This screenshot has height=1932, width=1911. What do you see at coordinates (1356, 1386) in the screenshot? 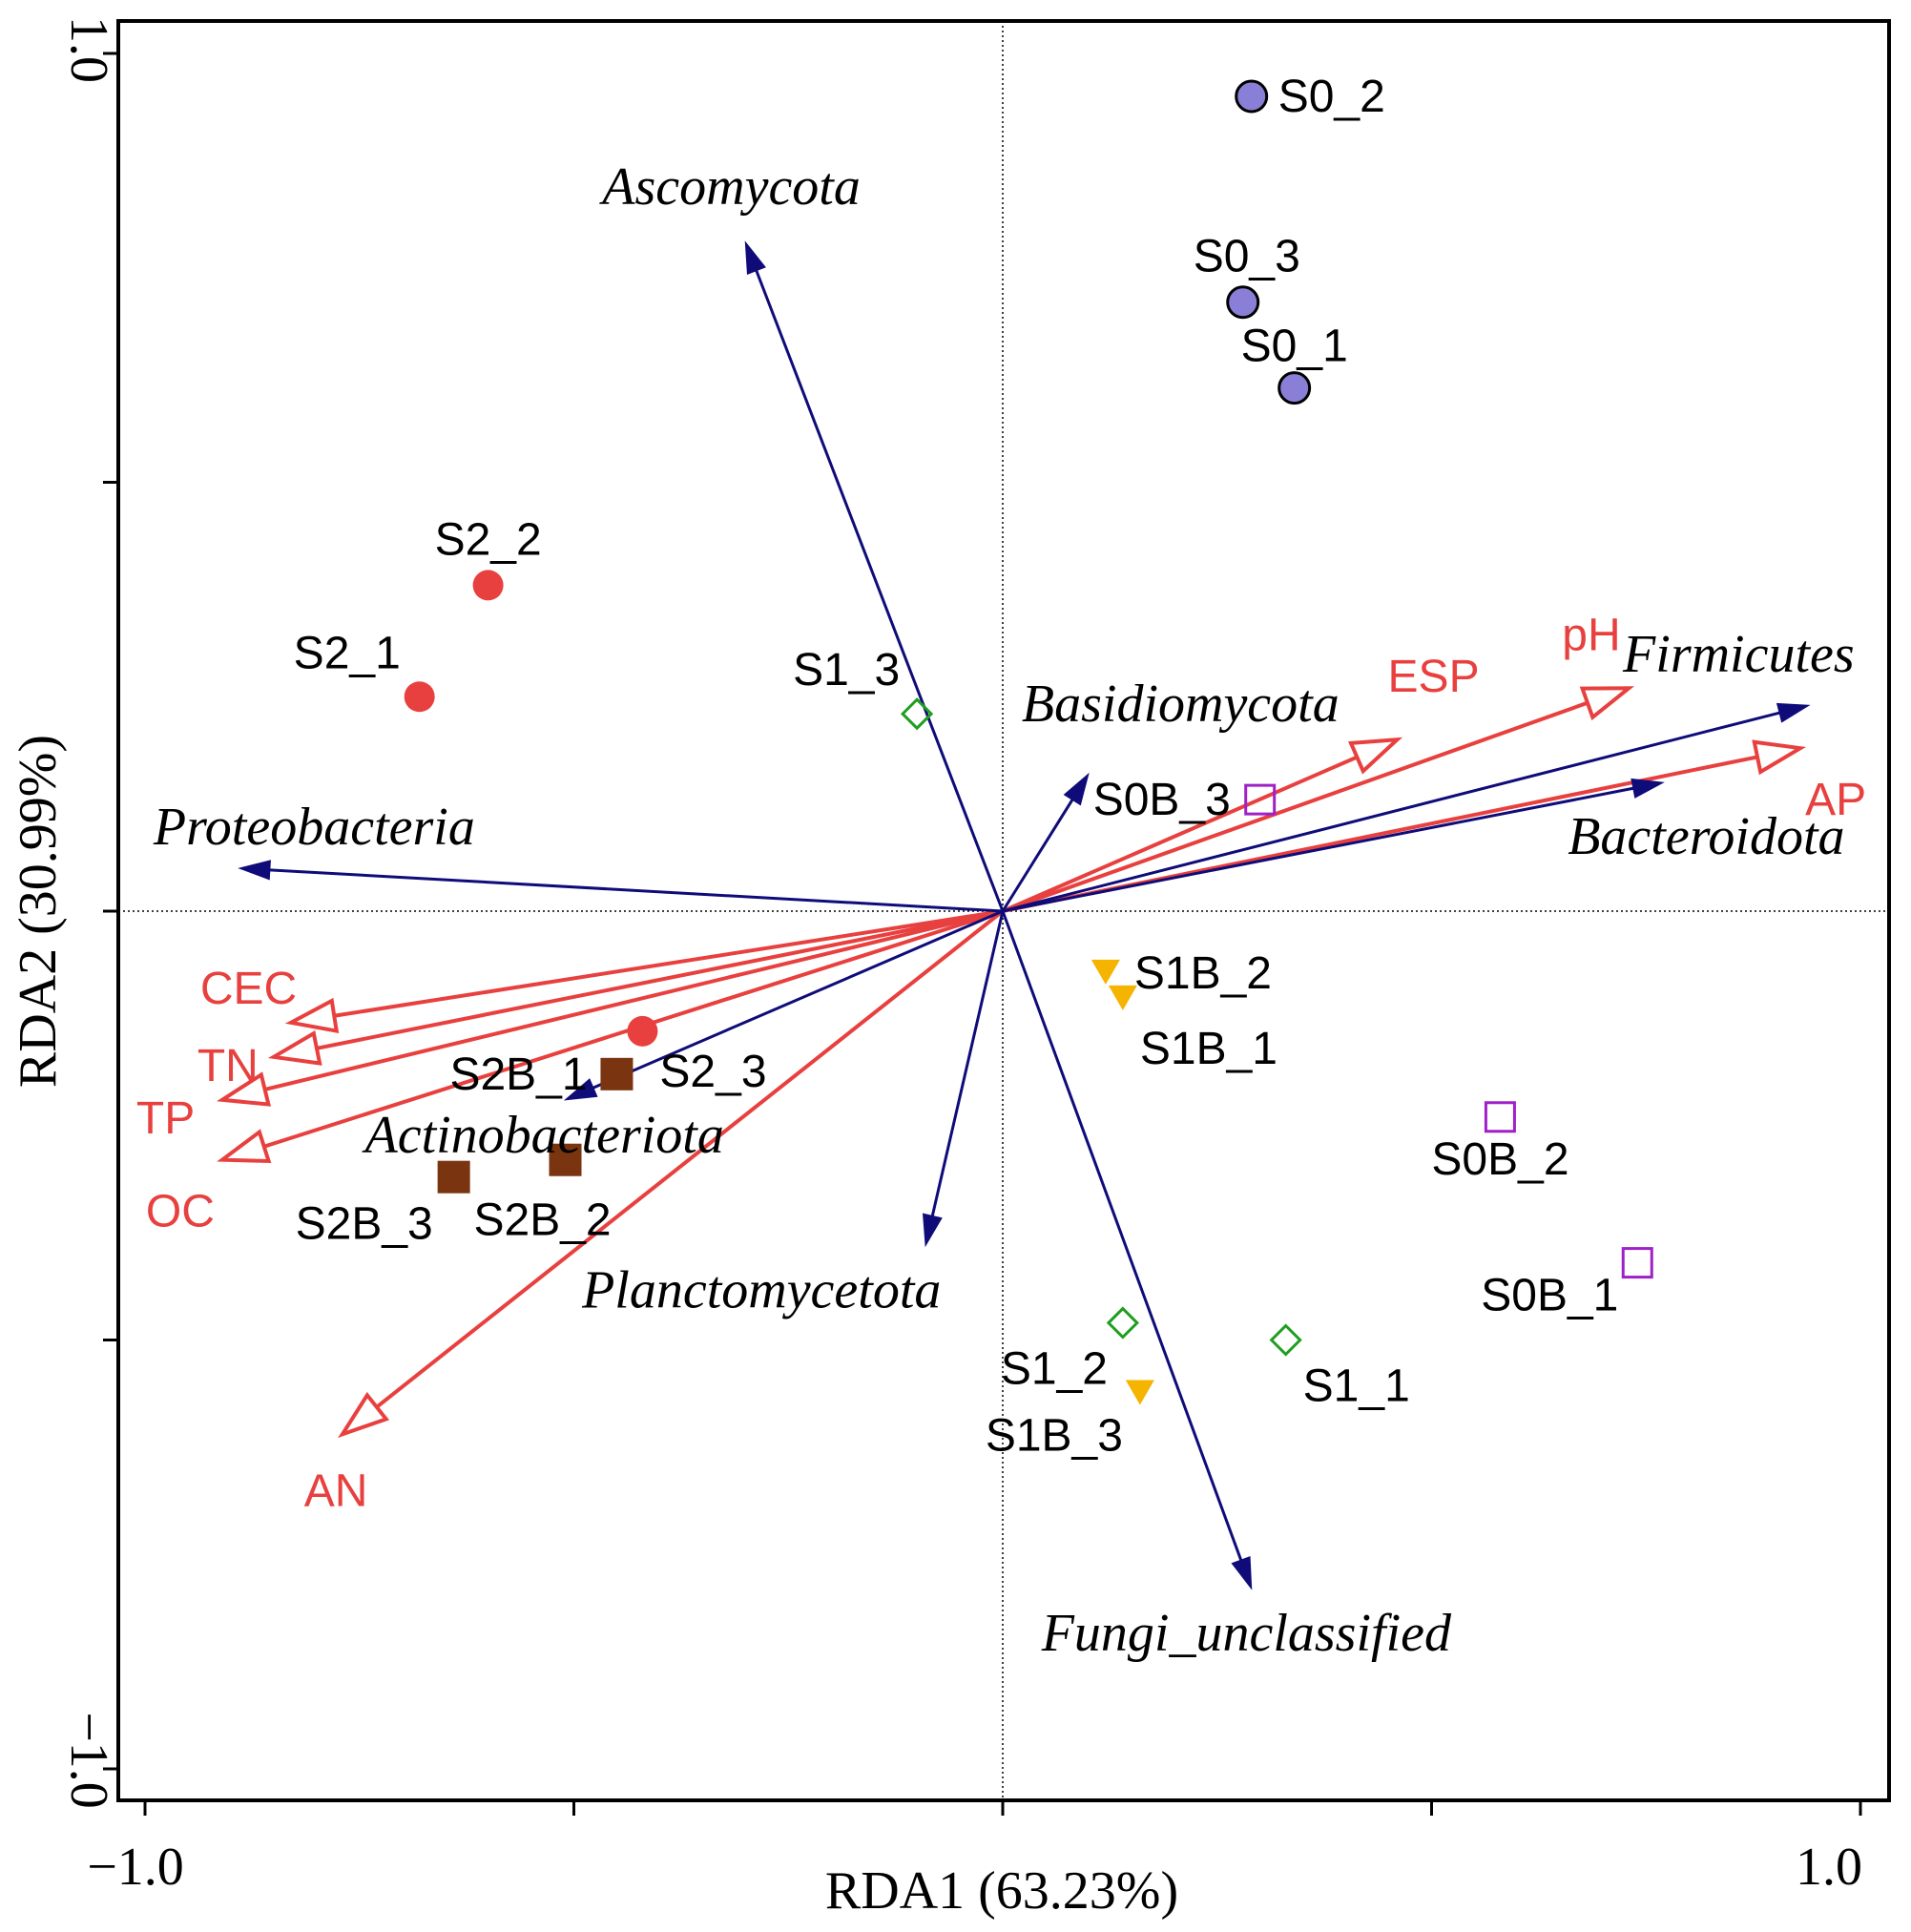
I see `sample-label-s1-1: S1_1` at bounding box center [1356, 1386].